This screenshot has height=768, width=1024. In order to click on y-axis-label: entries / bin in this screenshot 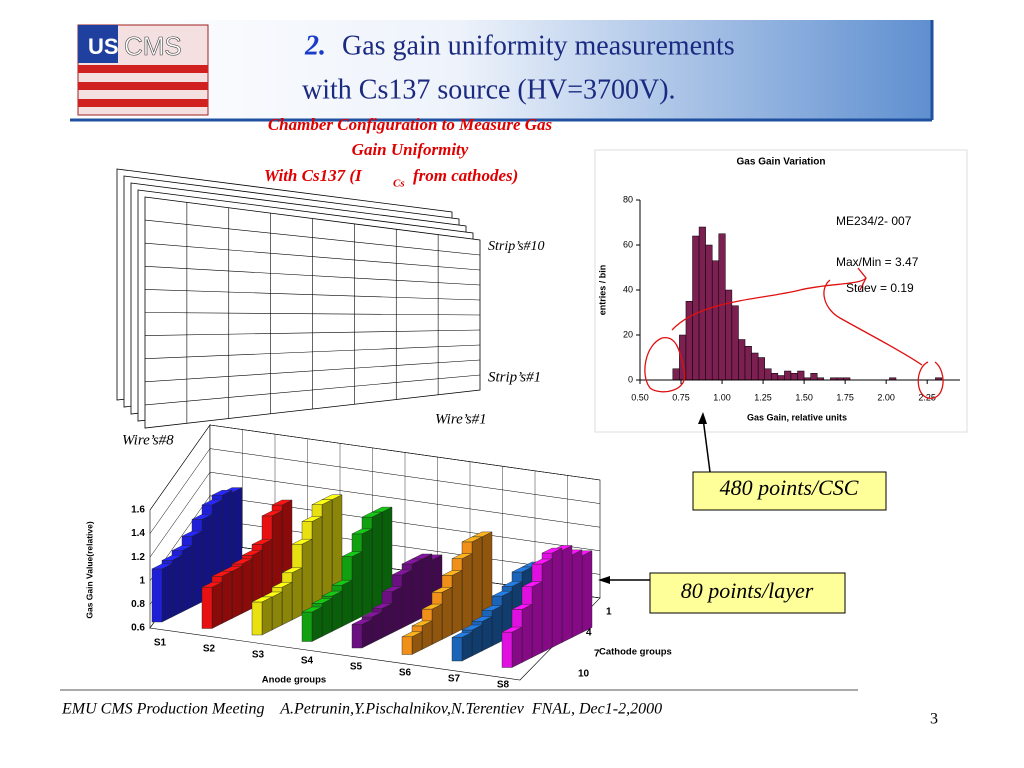, I will do `click(602, 290)`.